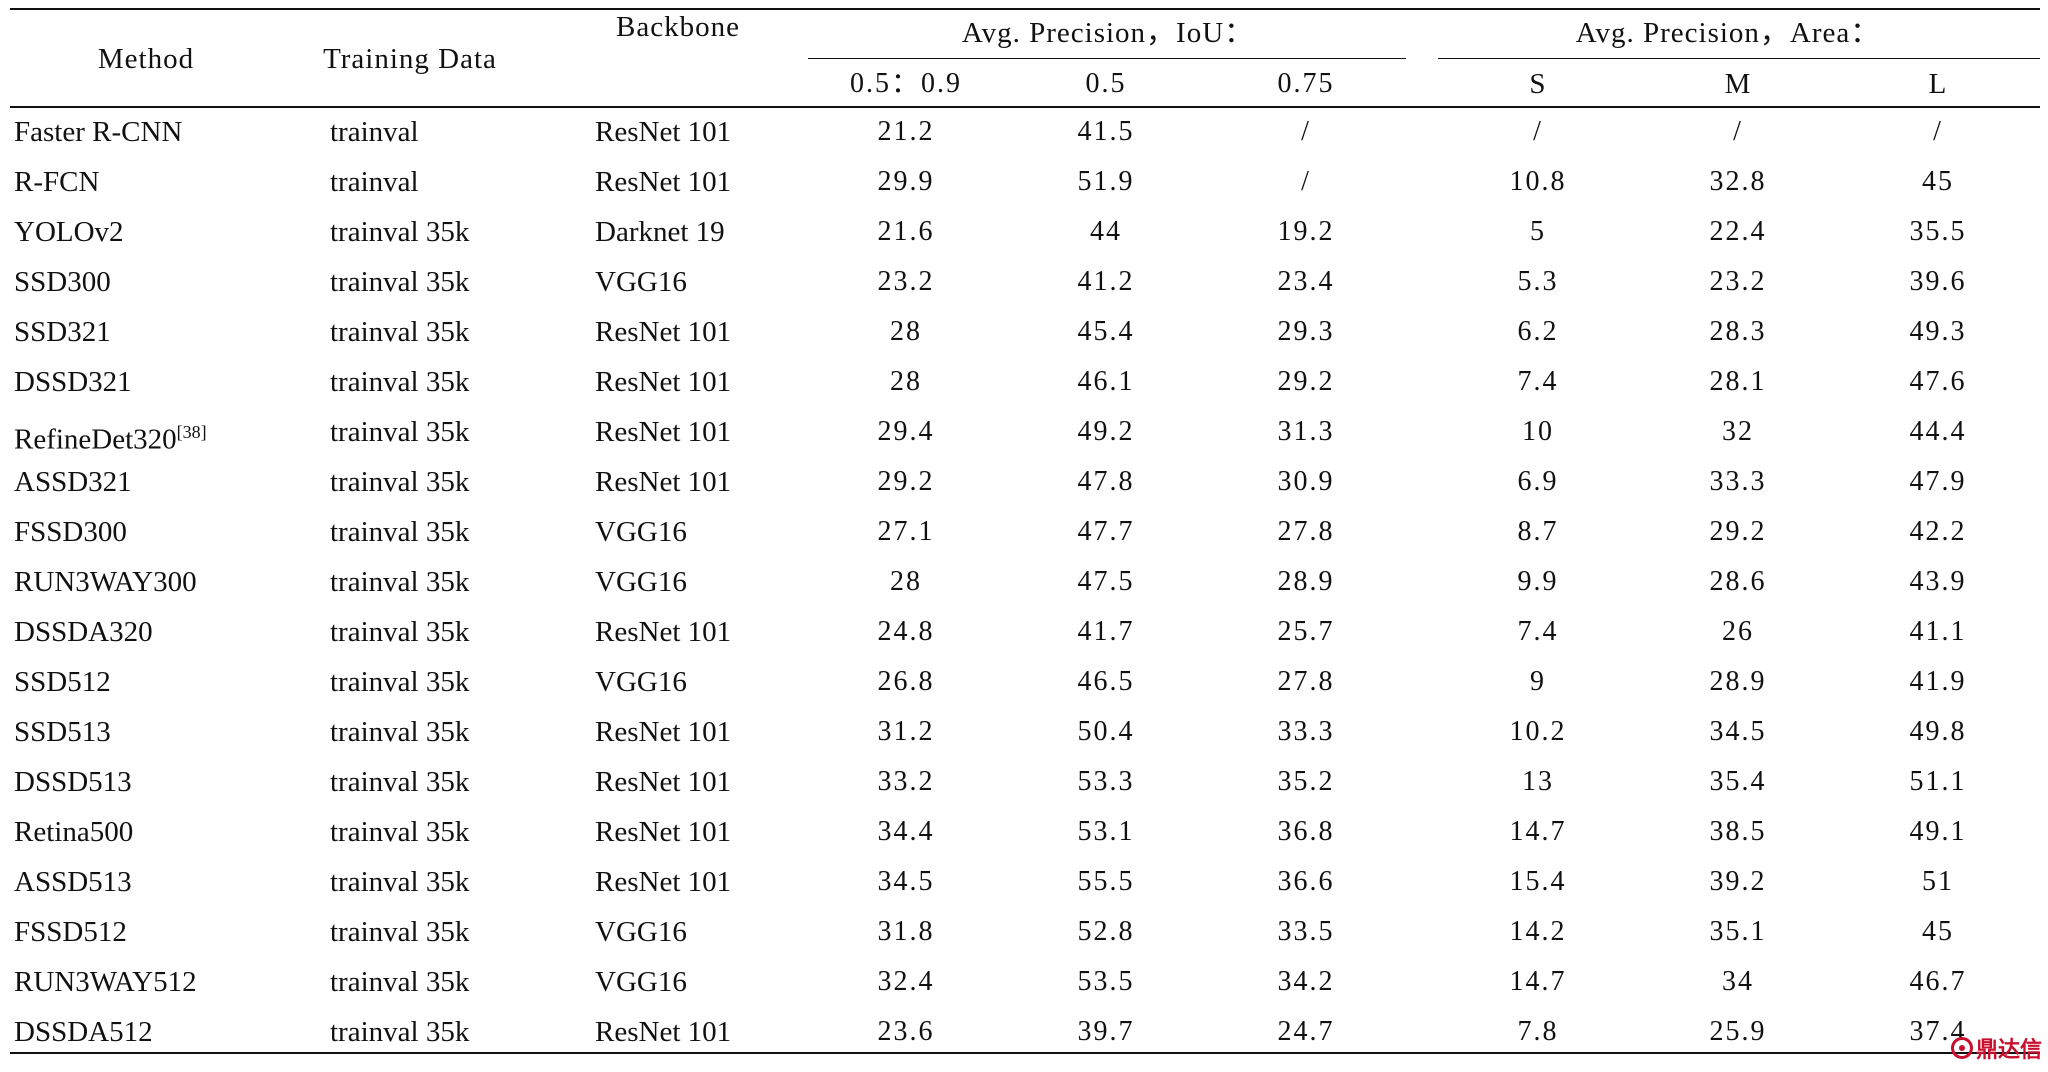 The height and width of the screenshot is (1072, 2048). Describe the element at coordinates (73, 482) in the screenshot. I see `method-name: ASSD321` at that location.